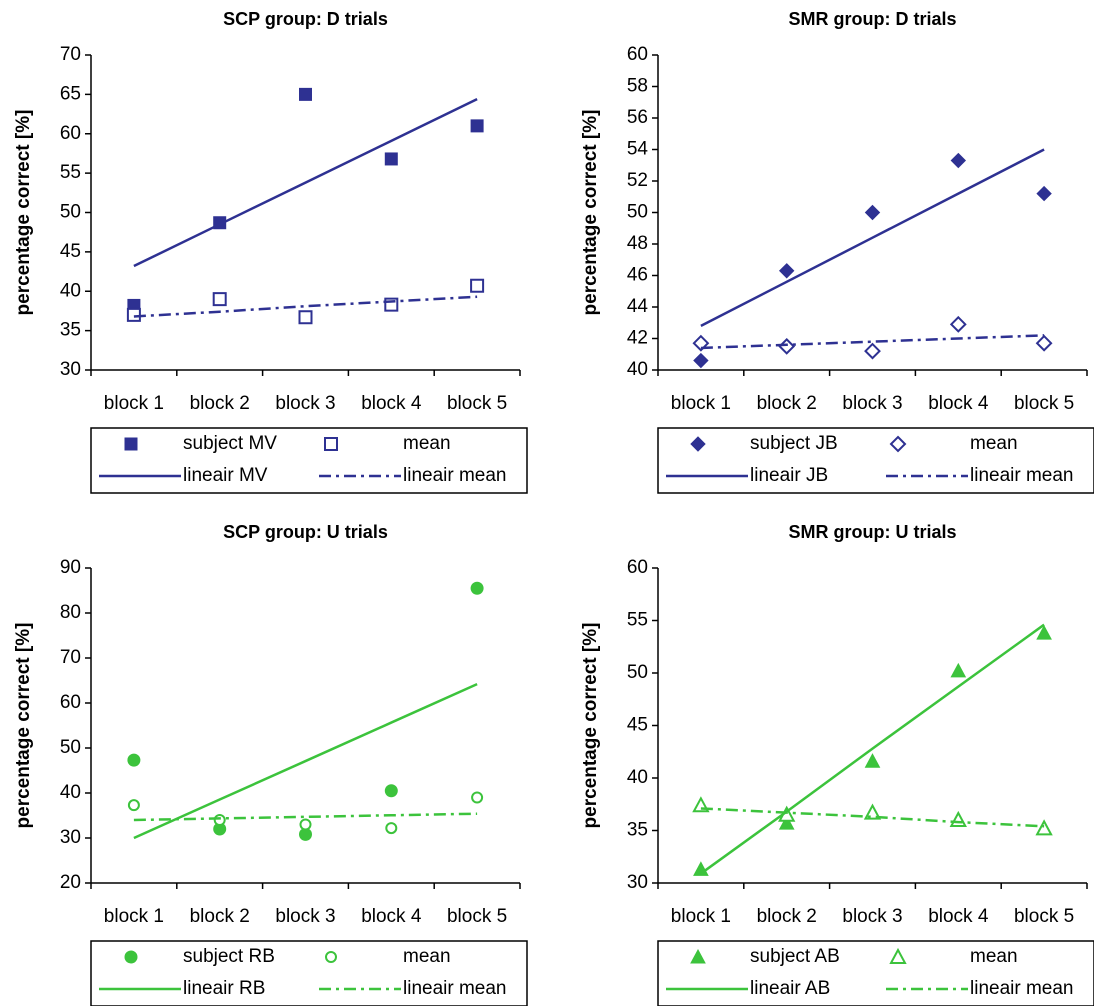 This screenshot has width=1094, height=1006. Describe the element at coordinates (70, 93) in the screenshot. I see `y-tick-label: 65` at that location.